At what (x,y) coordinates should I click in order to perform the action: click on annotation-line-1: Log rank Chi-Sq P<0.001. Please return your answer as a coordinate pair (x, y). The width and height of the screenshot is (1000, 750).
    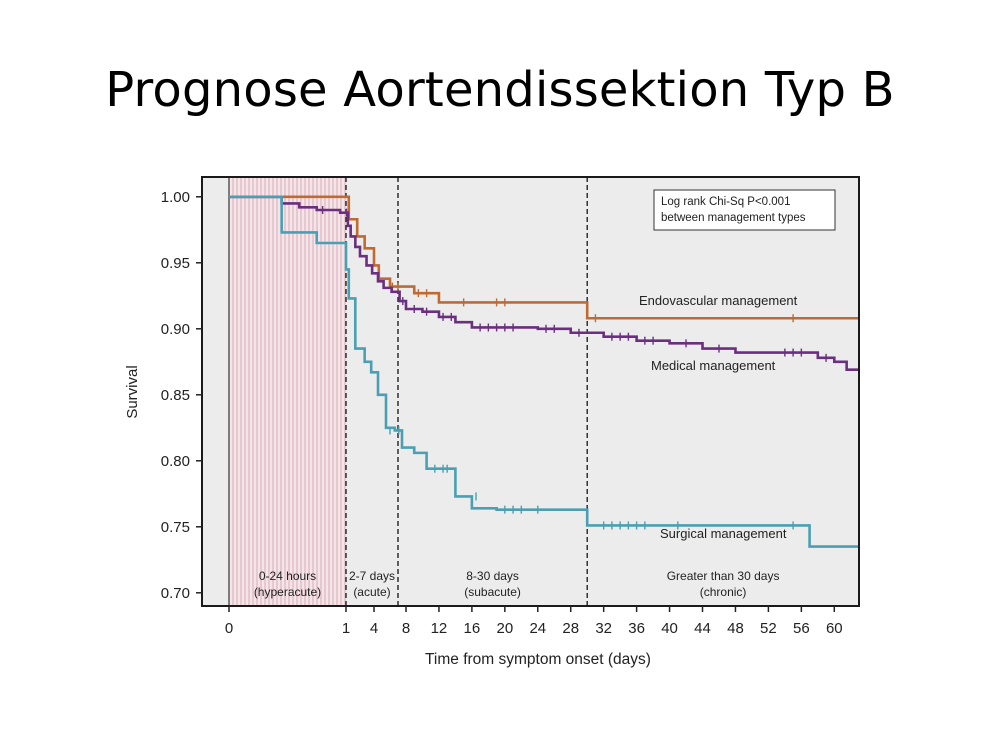
    Looking at the image, I should click on (725, 202).